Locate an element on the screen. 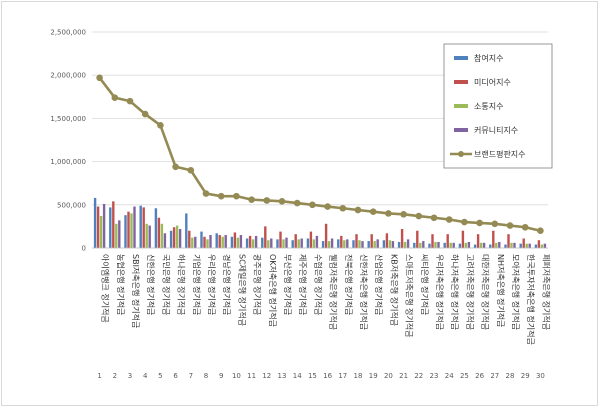 The height and width of the screenshot is (408, 600). legend-label-2: 미디어지수 is located at coordinates (492, 82).